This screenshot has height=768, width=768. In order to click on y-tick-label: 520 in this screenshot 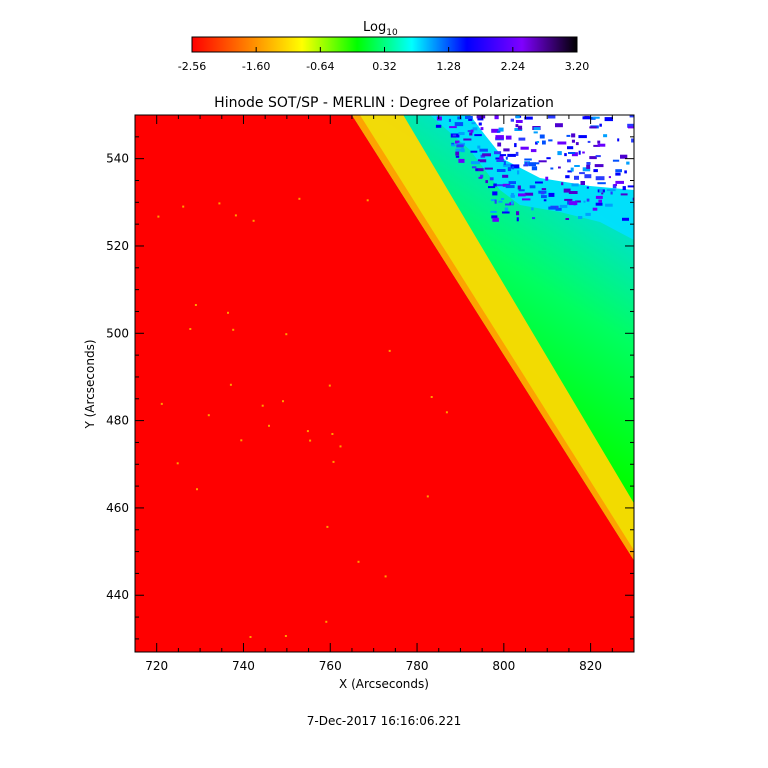, I will do `click(117, 246)`.